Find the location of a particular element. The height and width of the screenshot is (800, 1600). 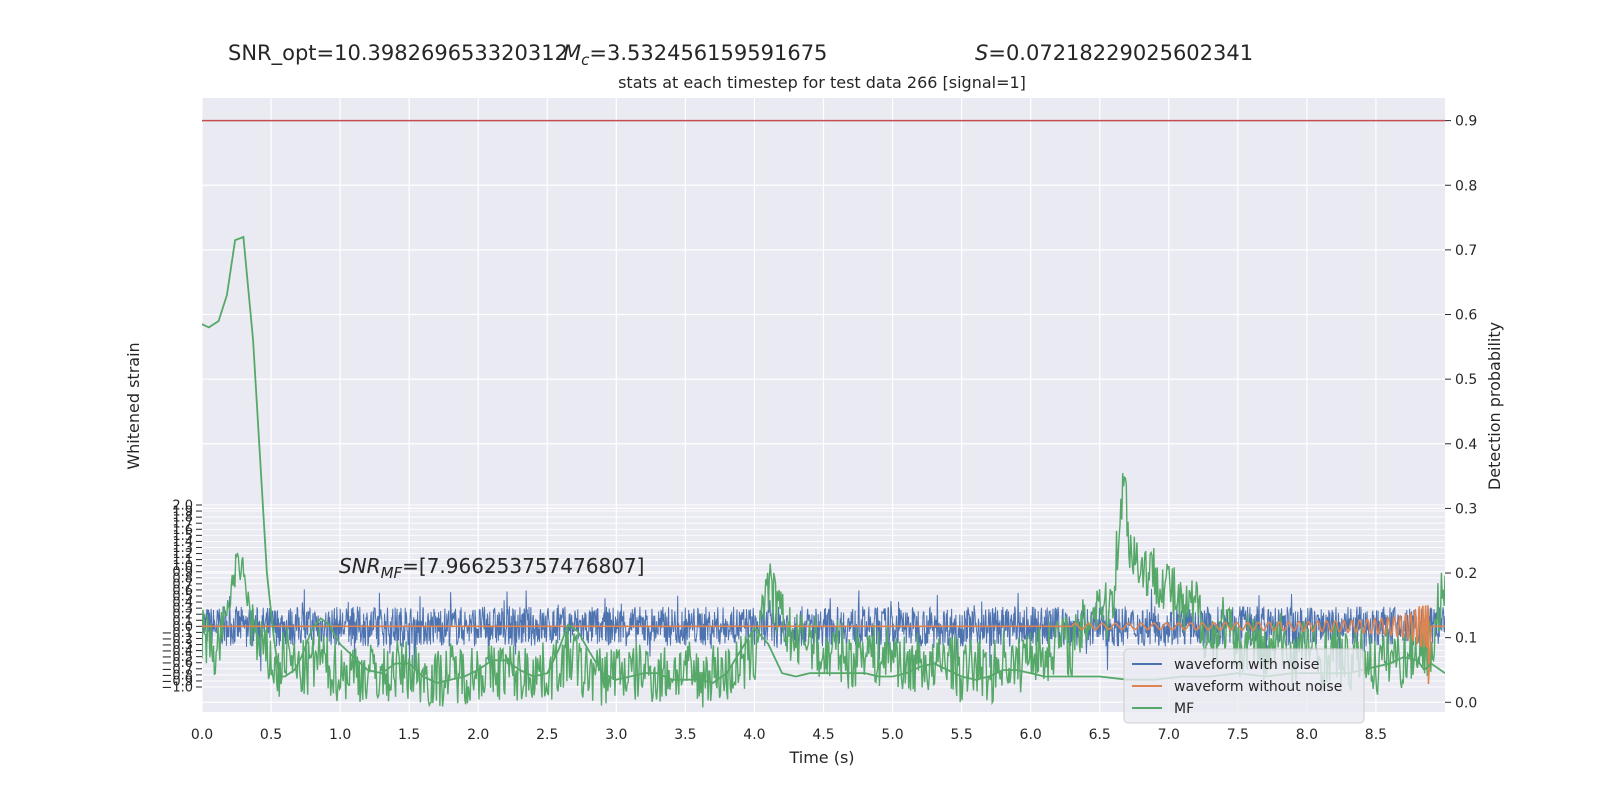

right-axis-label: Detection probability is located at coordinates (1494, 406).